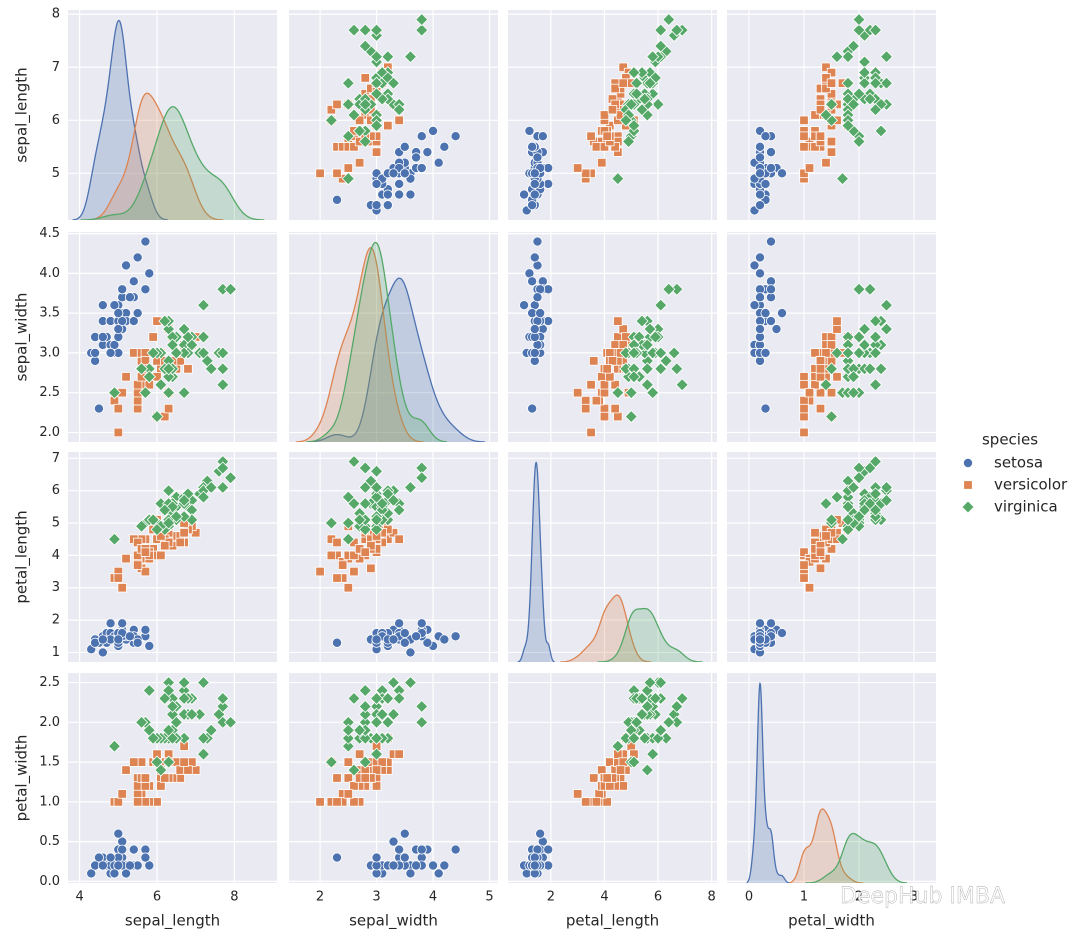 This screenshot has width=1080, height=946. Describe the element at coordinates (612, 921) in the screenshot. I see `x-axis-label: petal_length` at that location.